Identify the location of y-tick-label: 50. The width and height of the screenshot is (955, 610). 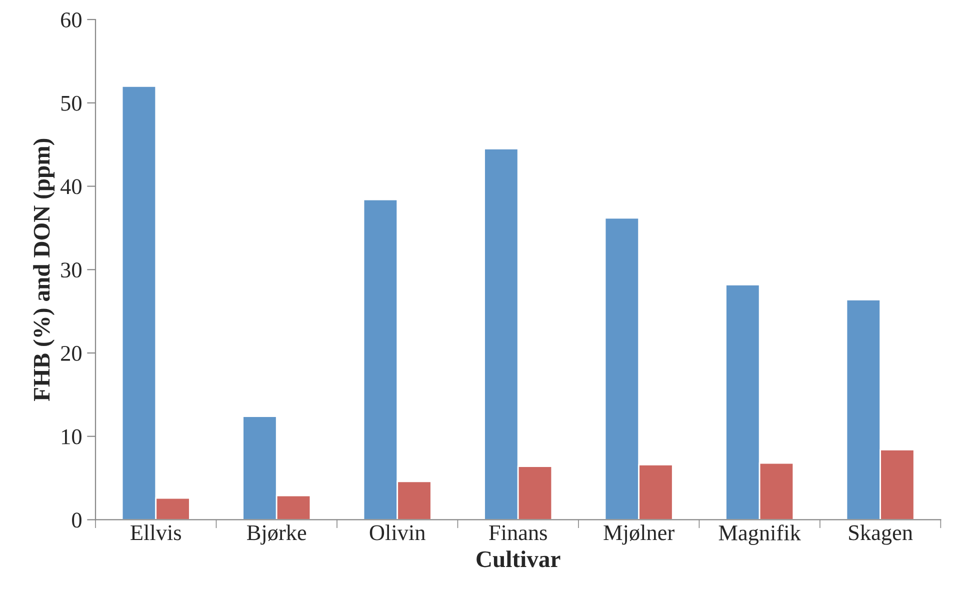
(71, 103).